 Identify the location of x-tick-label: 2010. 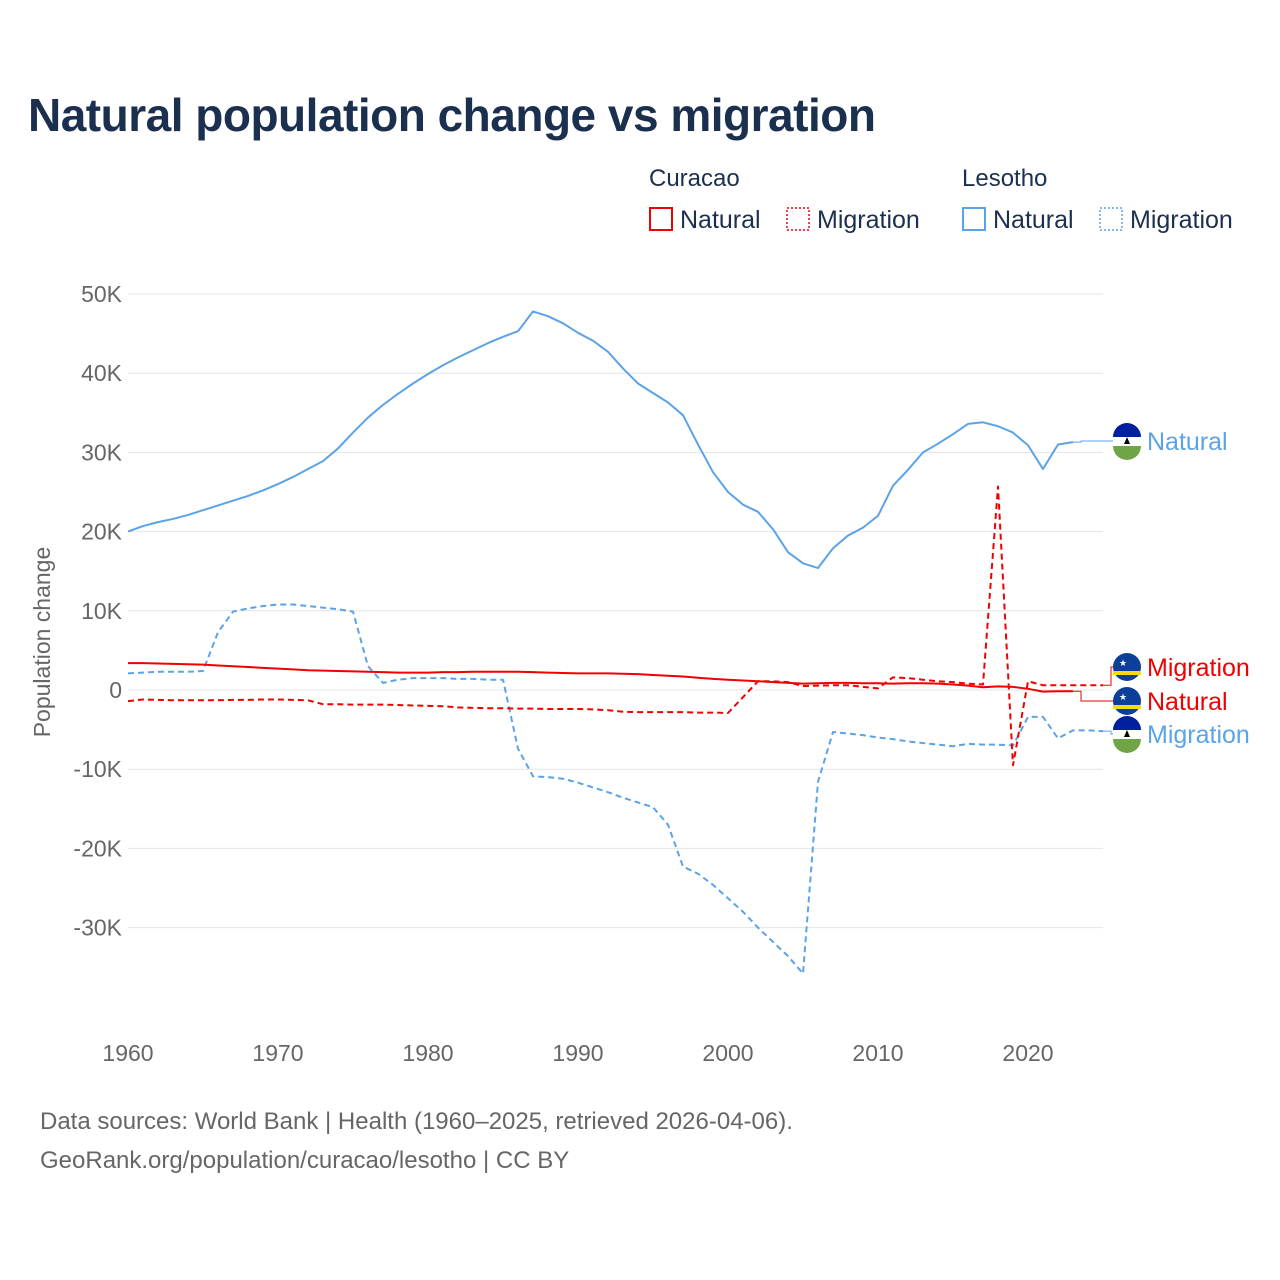
(877, 1053).